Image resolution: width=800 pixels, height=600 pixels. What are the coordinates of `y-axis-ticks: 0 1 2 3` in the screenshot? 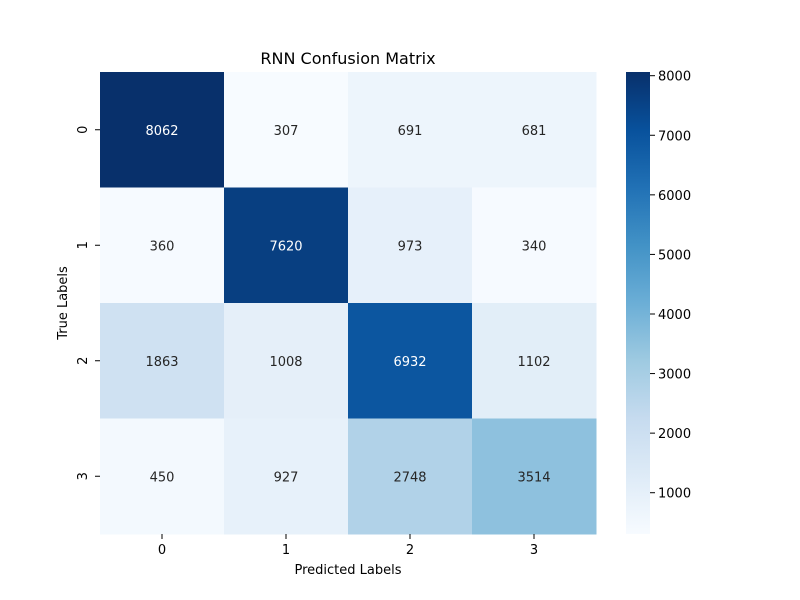 It's located at (88, 303).